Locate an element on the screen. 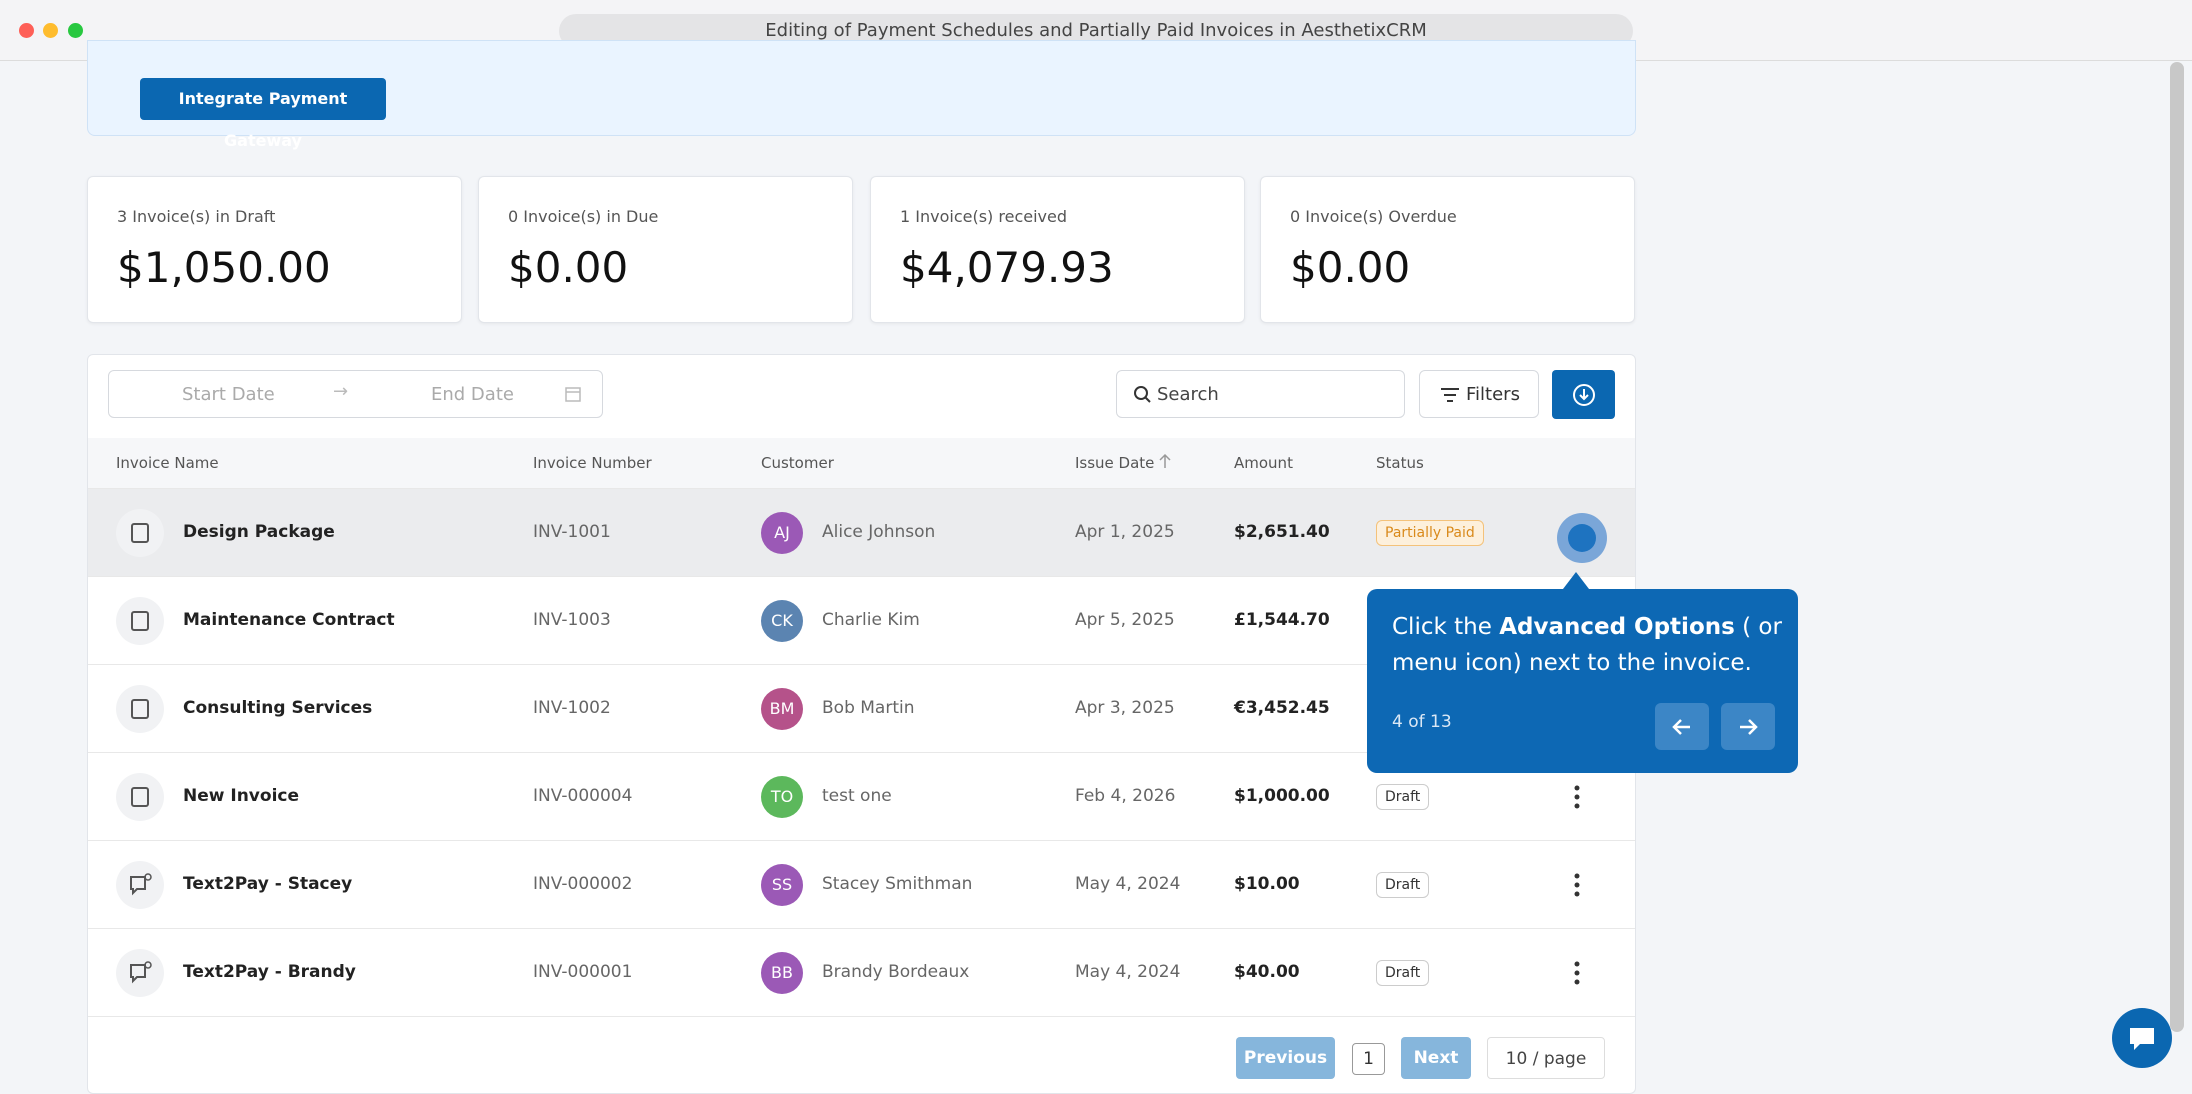  card-label: 0 Invoice(s) Overdue is located at coordinates (1373, 216).